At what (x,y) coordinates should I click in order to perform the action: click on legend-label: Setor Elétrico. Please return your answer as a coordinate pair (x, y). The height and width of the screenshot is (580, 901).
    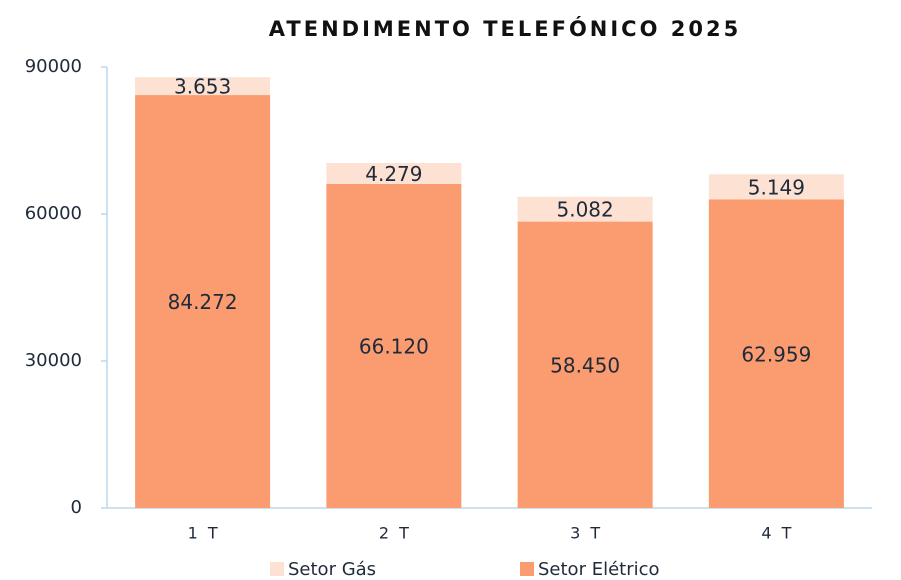
    Looking at the image, I should click on (599, 569).